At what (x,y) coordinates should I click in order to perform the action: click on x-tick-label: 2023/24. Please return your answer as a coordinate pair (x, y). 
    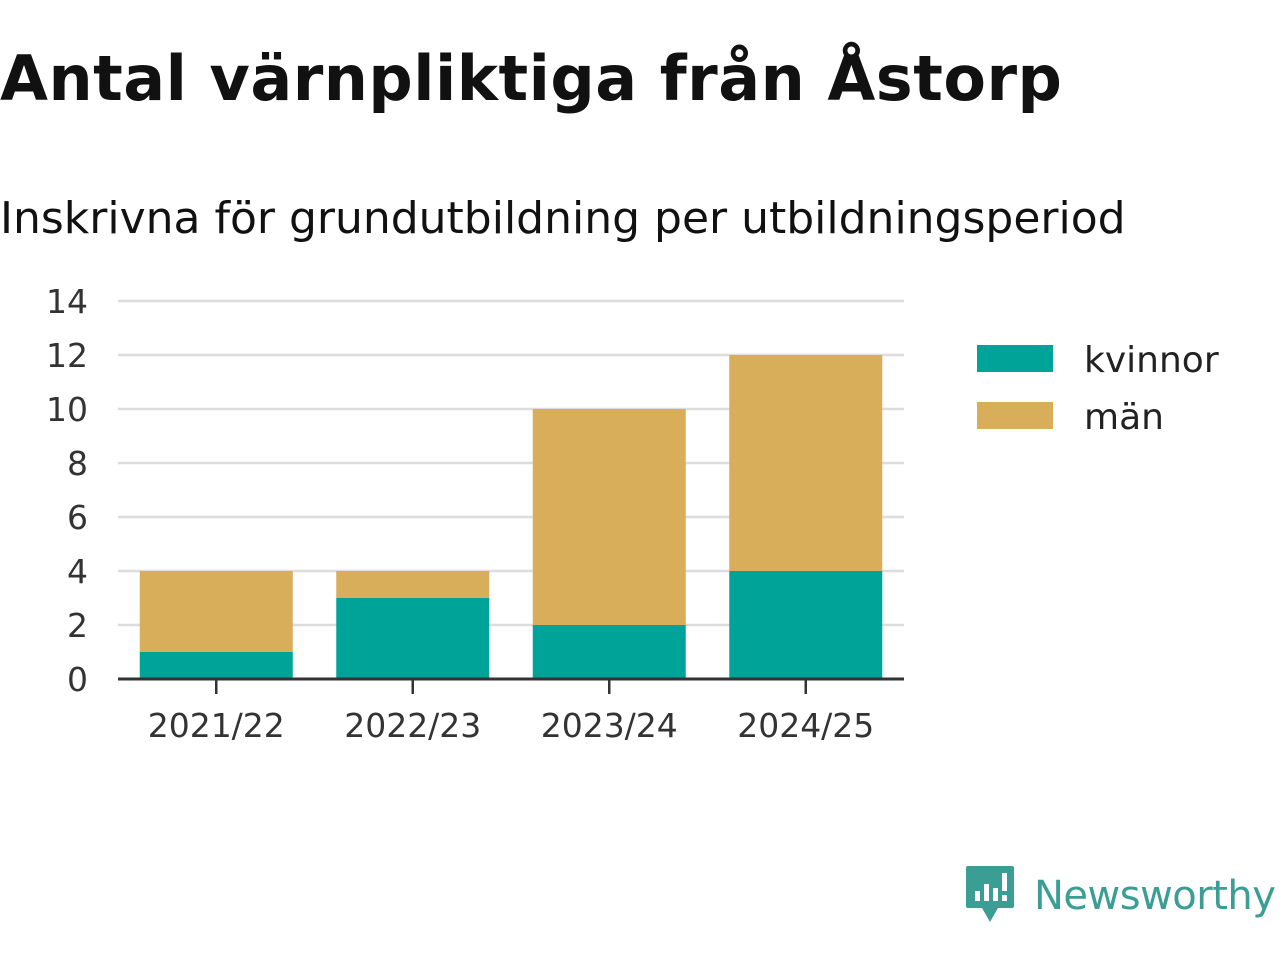
    Looking at the image, I should click on (609, 725).